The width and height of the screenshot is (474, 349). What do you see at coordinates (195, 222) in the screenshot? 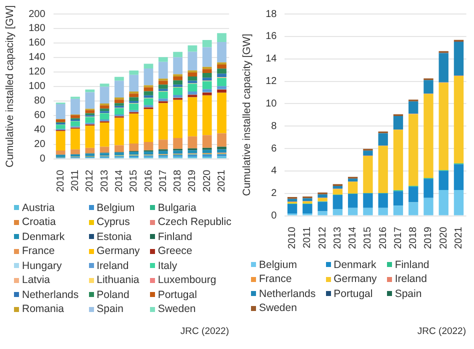
I see `legend-label: Czech Republic` at bounding box center [195, 222].